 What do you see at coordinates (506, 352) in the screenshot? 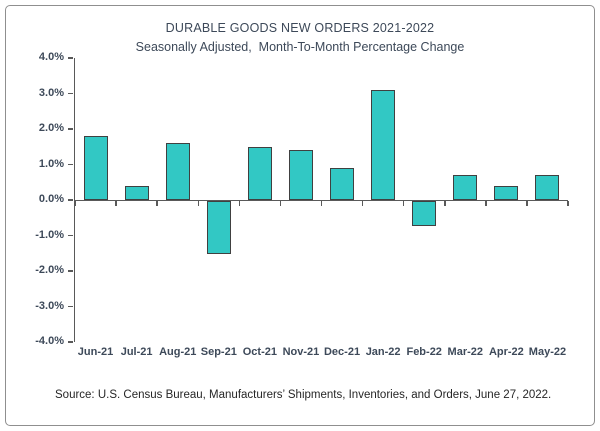
I see `x-axis-label: Apr-22` at bounding box center [506, 352].